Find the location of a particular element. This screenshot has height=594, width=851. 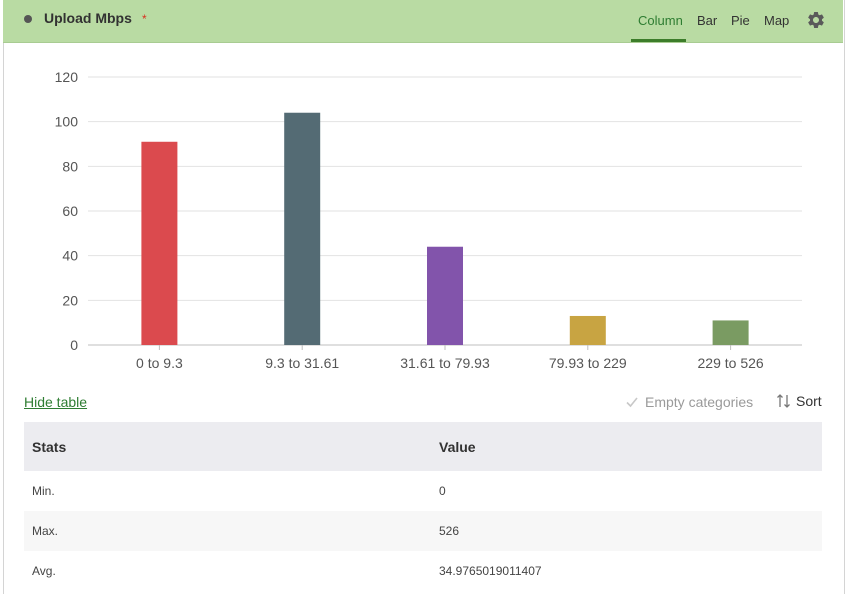

table-row: Avg. 34.9765019011407 is located at coordinates (423, 571).